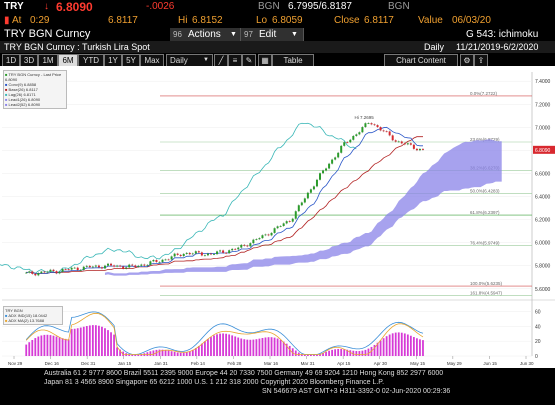 The width and height of the screenshot is (555, 405). I want to click on price-tick-label: 5.8000, so click(543, 267).